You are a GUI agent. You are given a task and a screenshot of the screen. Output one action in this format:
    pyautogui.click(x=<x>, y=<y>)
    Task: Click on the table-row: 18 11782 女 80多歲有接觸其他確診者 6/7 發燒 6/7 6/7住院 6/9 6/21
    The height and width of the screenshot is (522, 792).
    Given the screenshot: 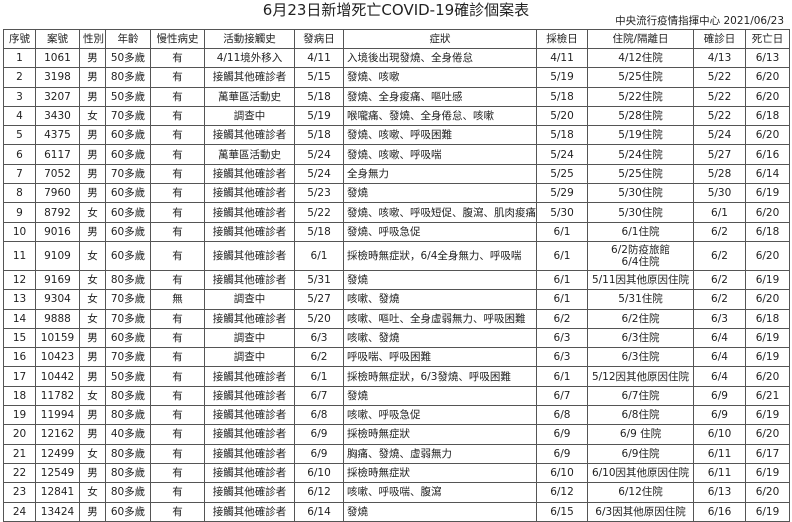 What is the action you would take?
    pyautogui.click(x=396, y=396)
    